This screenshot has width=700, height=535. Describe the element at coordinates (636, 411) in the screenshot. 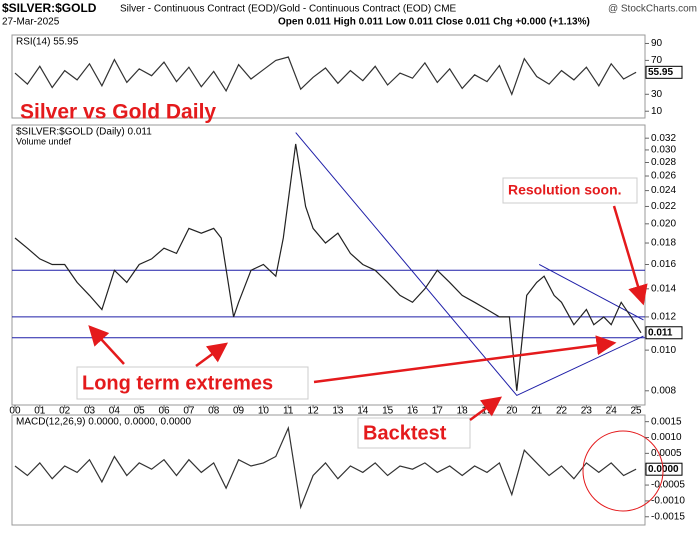

I see `x-tick-label: 25` at that location.